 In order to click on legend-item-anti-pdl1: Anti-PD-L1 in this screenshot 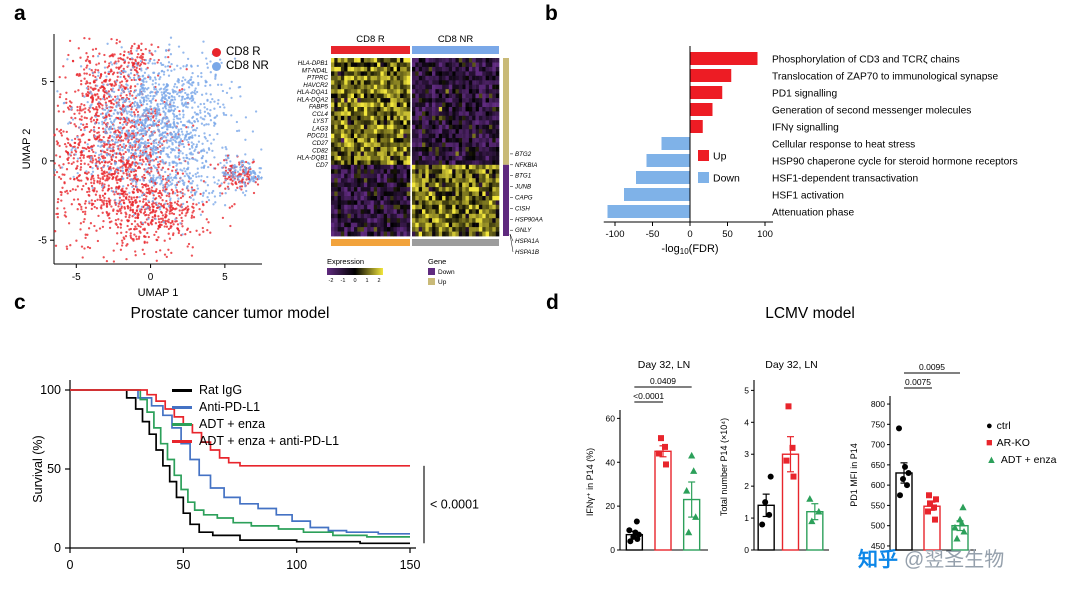, I will do `click(255, 407)`.